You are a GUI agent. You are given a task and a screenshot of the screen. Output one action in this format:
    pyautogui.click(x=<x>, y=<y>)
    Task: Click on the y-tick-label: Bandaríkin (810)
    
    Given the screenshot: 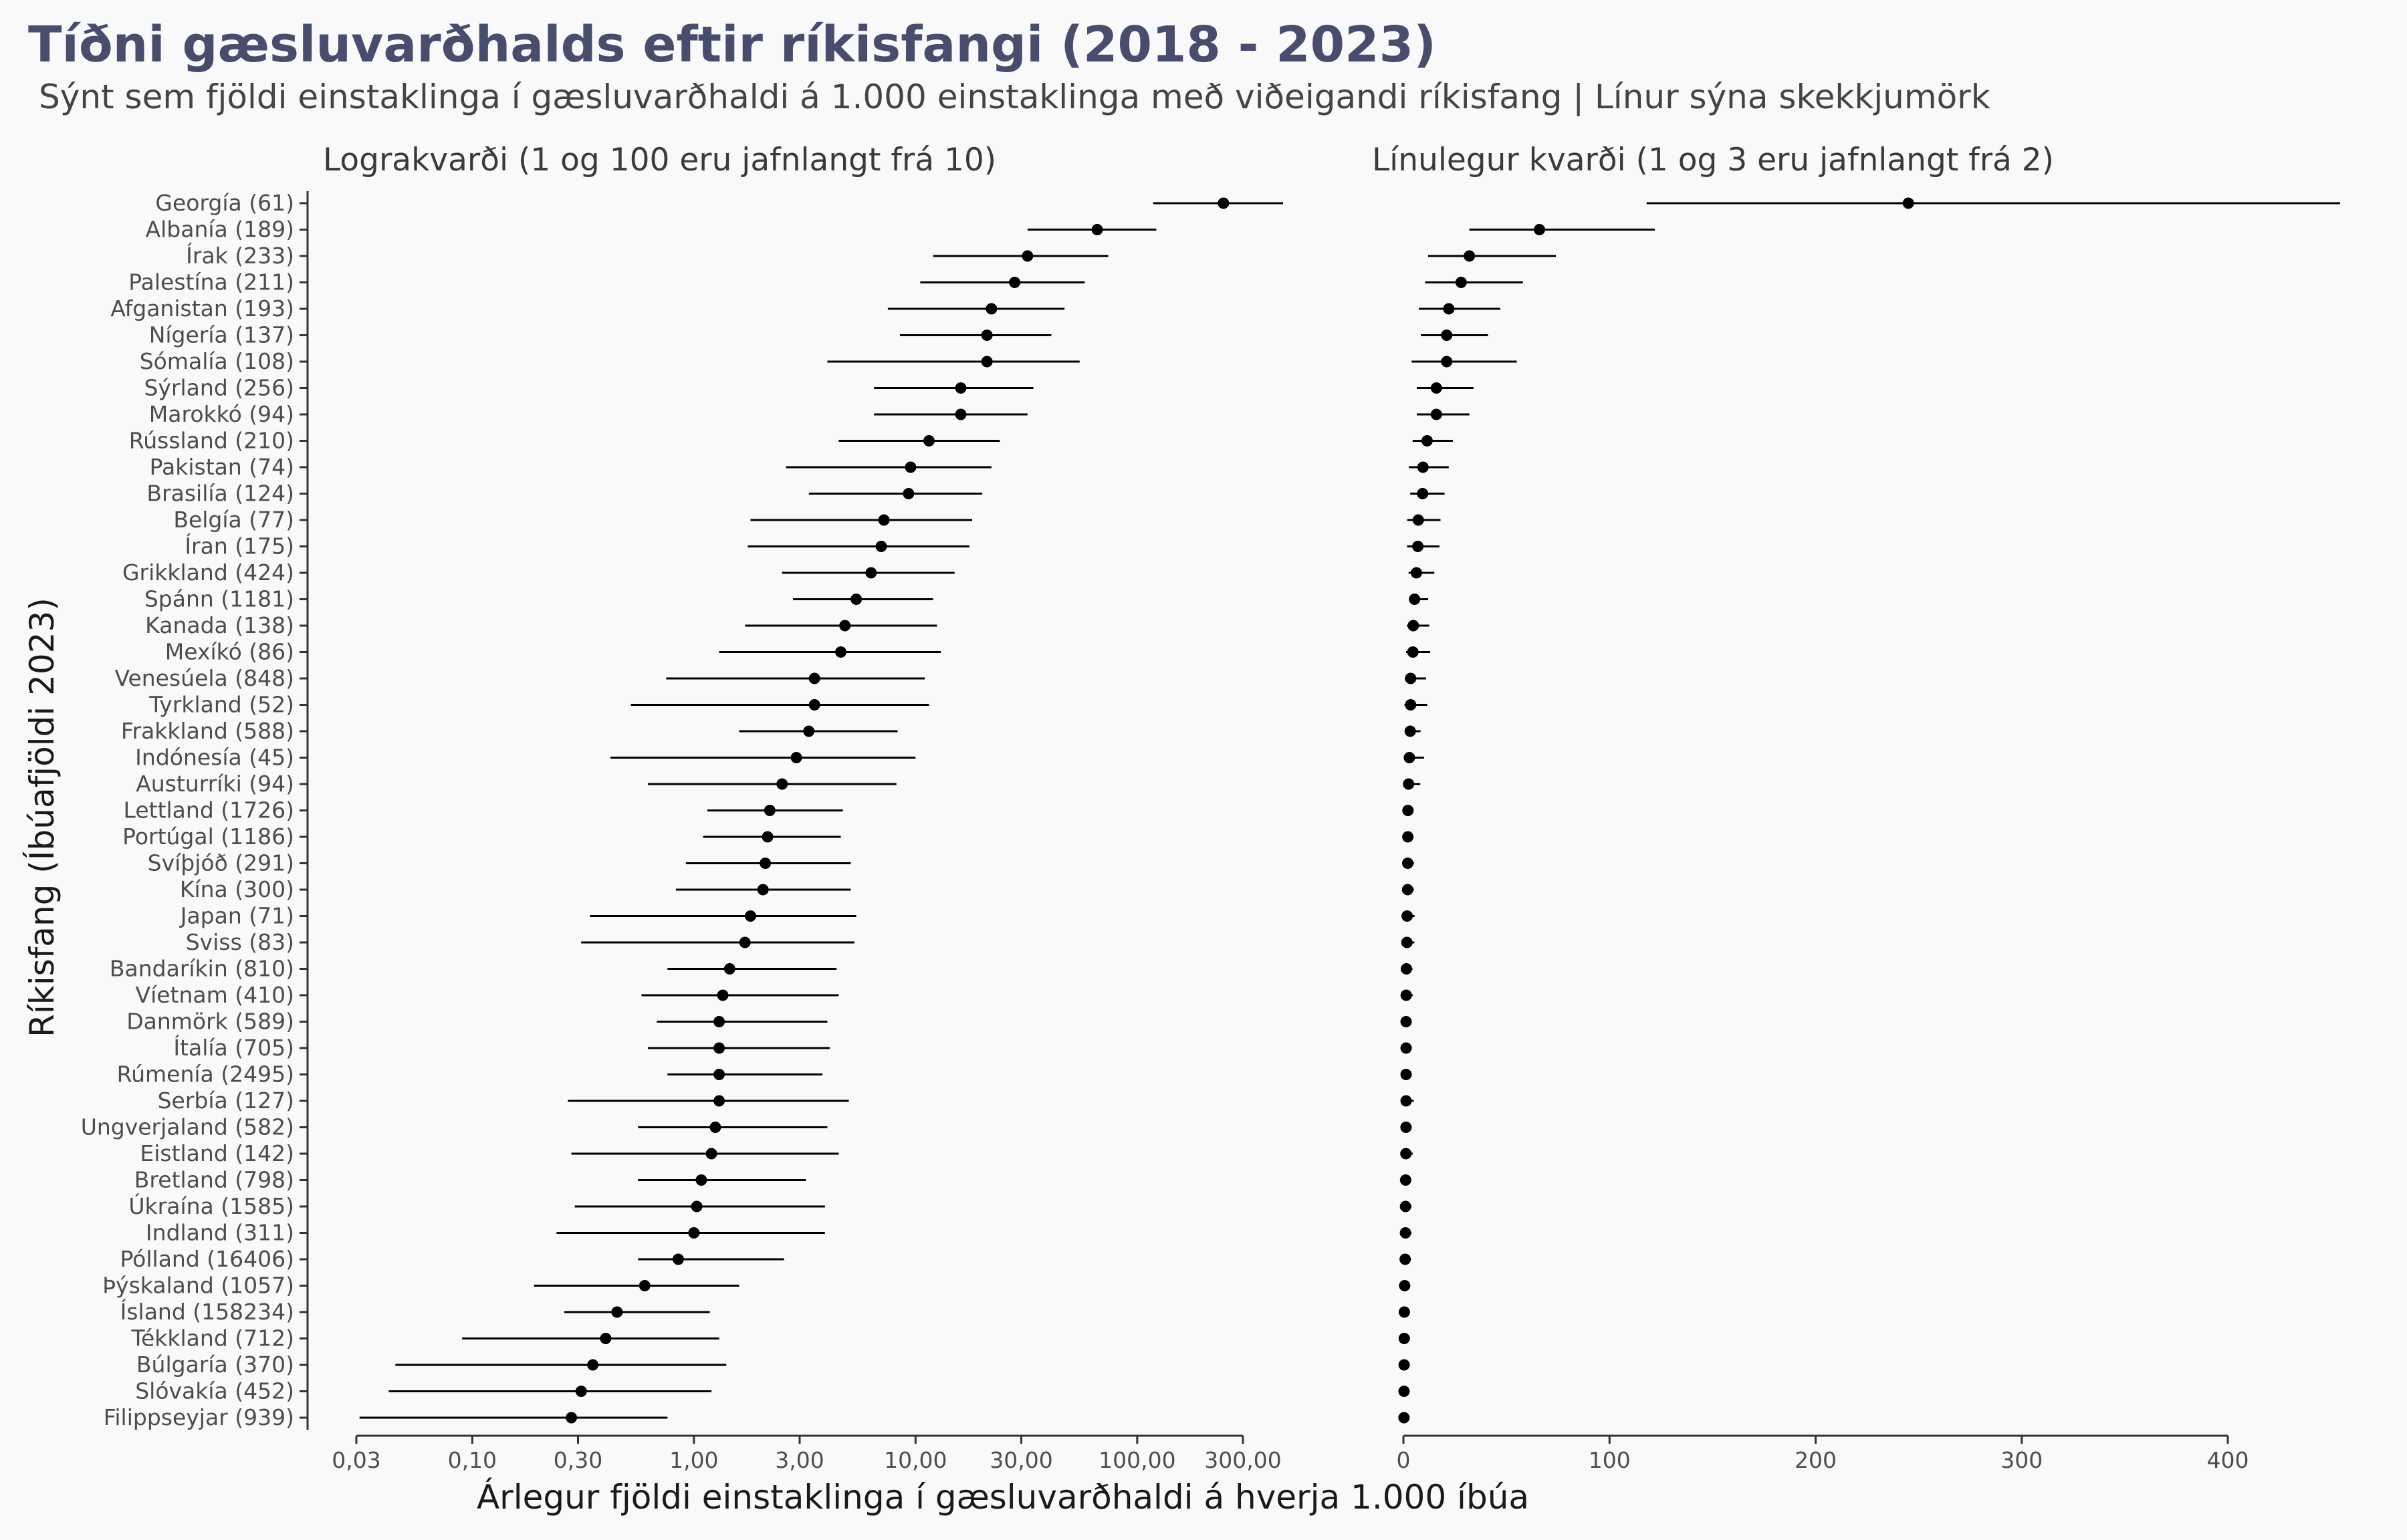 What is the action you would take?
    pyautogui.click(x=202, y=969)
    